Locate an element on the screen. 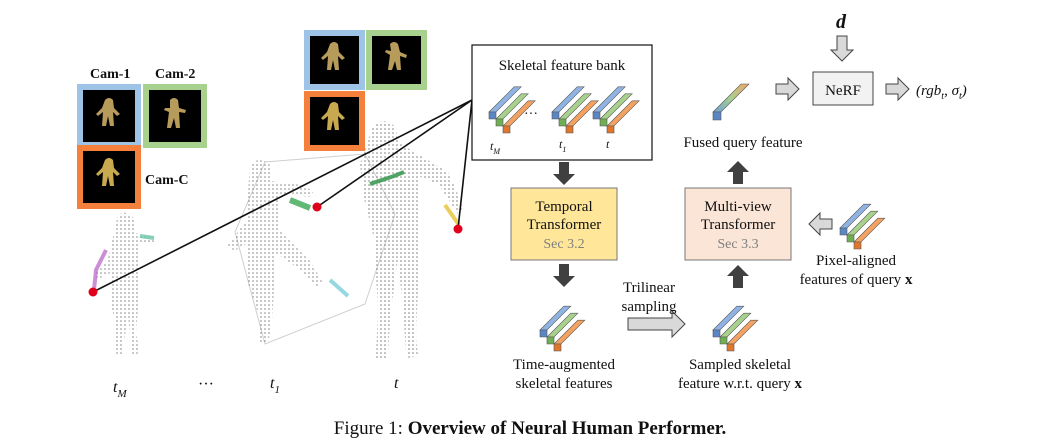  feature-stack-sampled is located at coordinates (735, 328).